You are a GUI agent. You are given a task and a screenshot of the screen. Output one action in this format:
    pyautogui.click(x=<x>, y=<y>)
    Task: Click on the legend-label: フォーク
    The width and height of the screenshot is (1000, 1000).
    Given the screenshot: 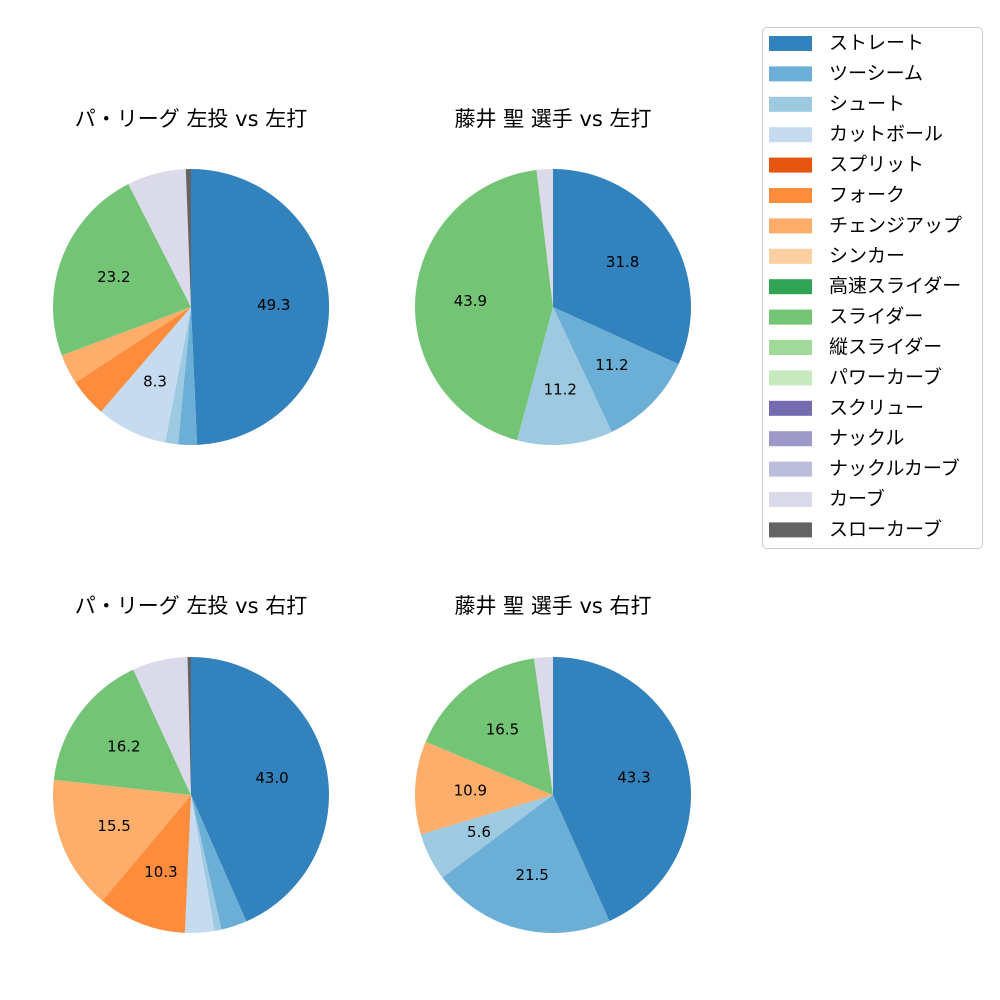 What is the action you would take?
    pyautogui.click(x=867, y=195)
    